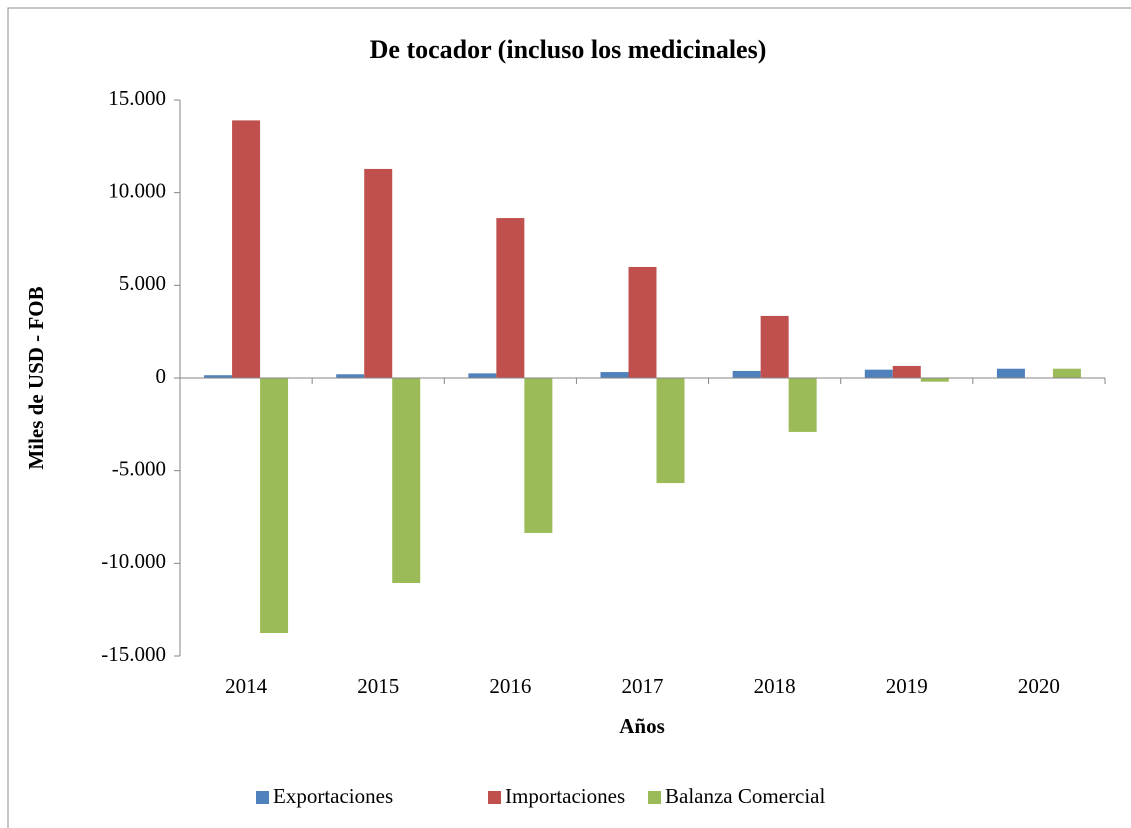 The width and height of the screenshot is (1131, 828). I want to click on x-tick-label: 2016, so click(510, 686).